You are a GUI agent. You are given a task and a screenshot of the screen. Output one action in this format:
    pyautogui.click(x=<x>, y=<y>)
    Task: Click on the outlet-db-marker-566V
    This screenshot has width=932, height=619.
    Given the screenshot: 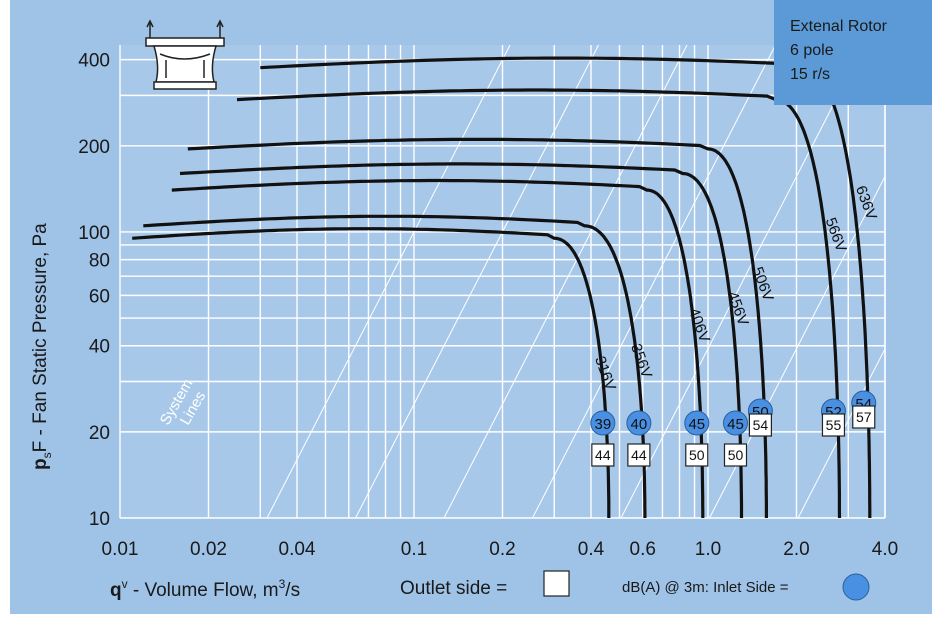 What is the action you would take?
    pyautogui.click(x=833, y=425)
    